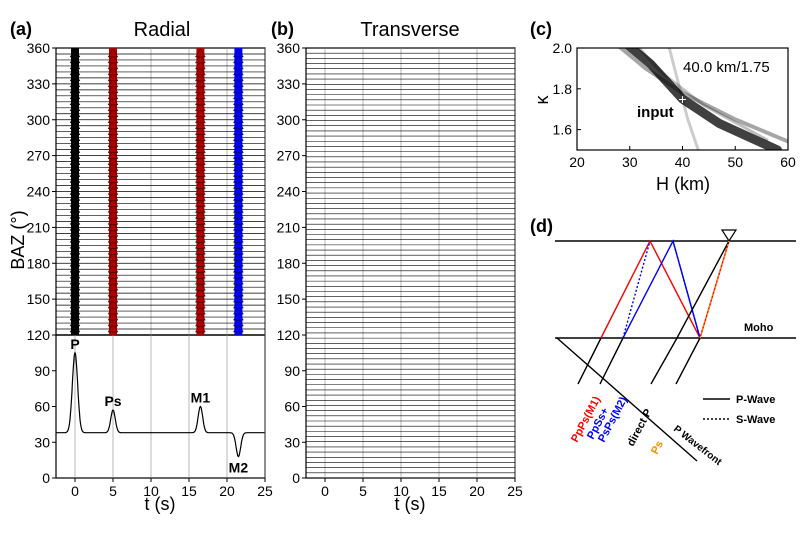 The height and width of the screenshot is (533, 800). What do you see at coordinates (265, 491) in the screenshot?
I see `x-tick-label: 25` at bounding box center [265, 491].